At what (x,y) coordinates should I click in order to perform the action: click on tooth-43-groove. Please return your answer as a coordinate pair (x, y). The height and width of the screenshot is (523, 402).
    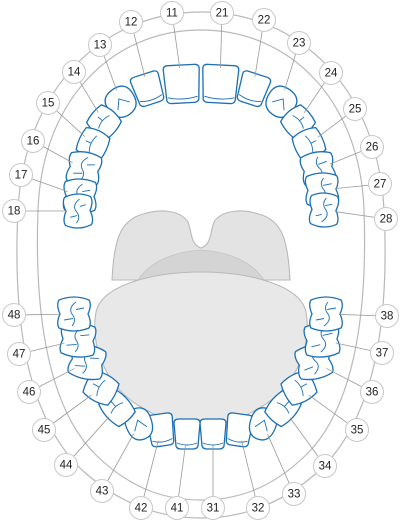
    Looking at the image, I should click on (141, 425).